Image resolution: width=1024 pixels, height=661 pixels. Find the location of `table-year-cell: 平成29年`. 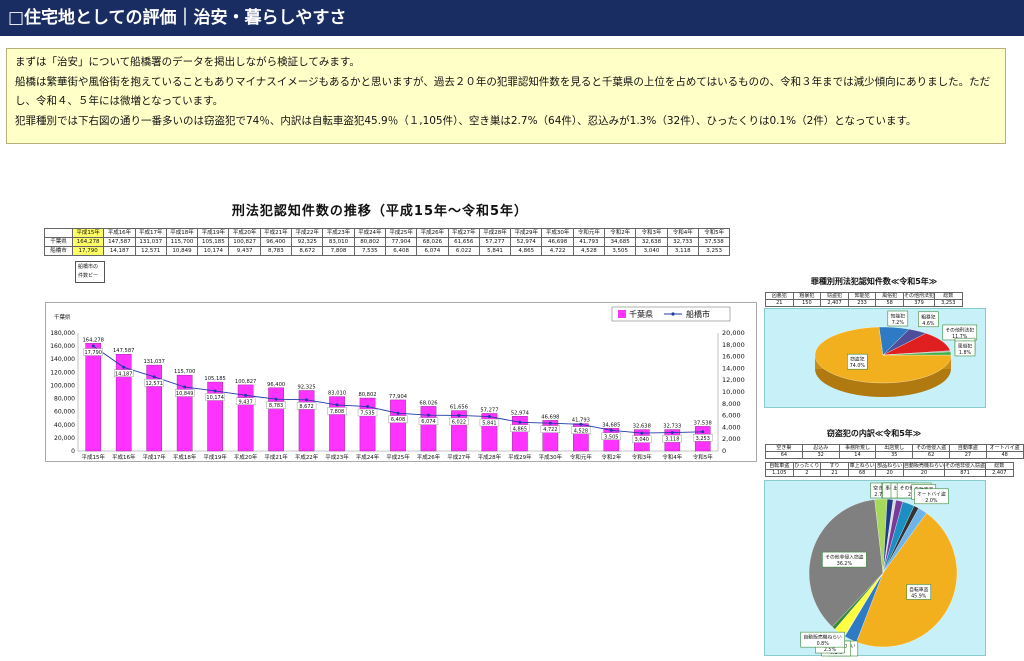

table-year-cell: 平成29年 is located at coordinates (526, 233).